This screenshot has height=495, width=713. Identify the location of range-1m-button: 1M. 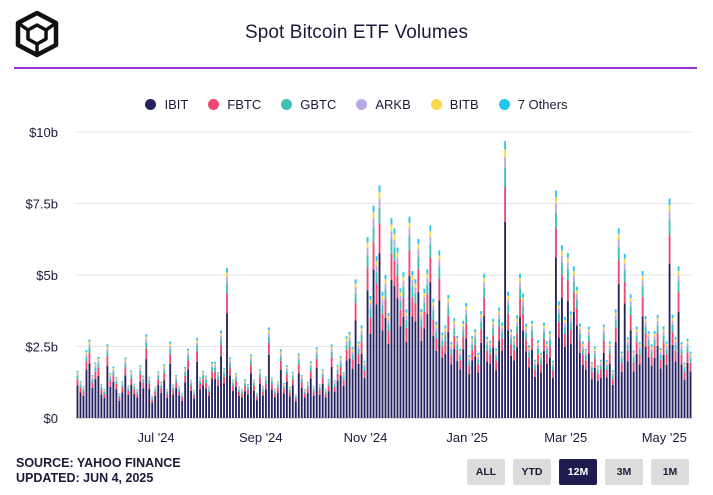
(670, 472).